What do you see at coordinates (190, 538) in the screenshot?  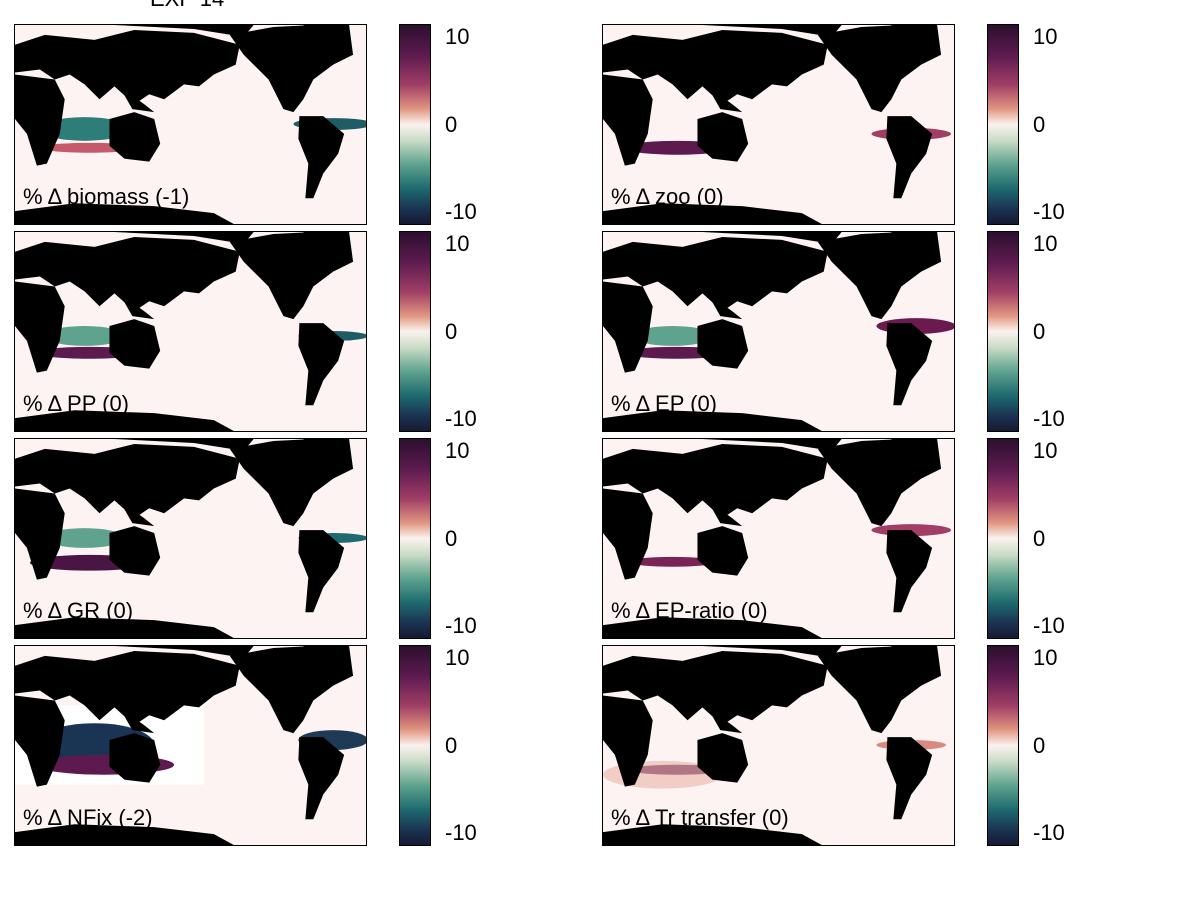 I see `map-panel-gr: % Δ GR (0)` at bounding box center [190, 538].